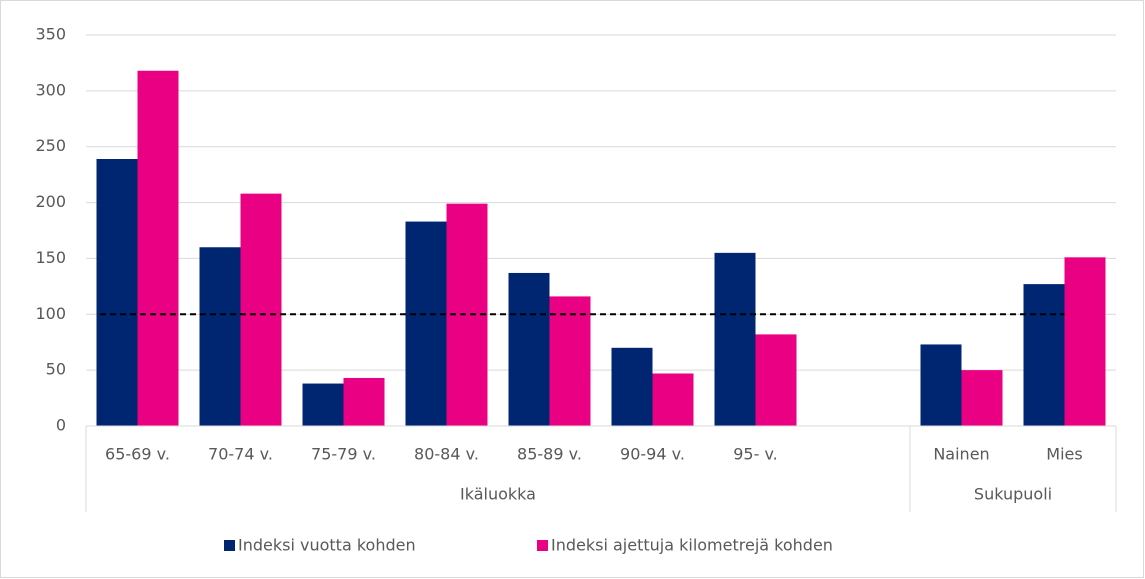  What do you see at coordinates (343, 454) in the screenshot?
I see `x-tick-label: 75-79 v.` at bounding box center [343, 454].